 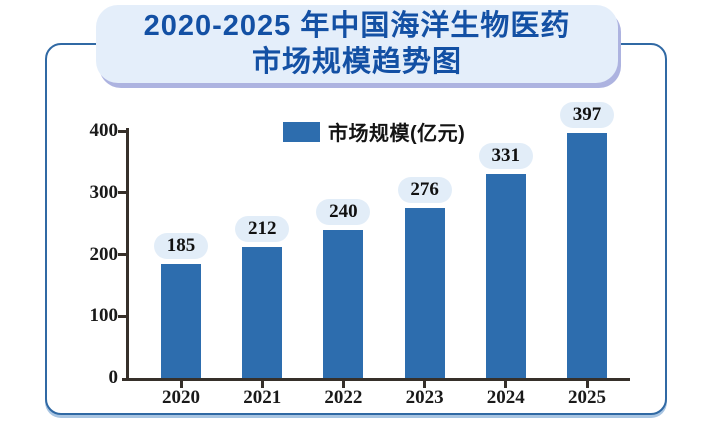 What do you see at coordinates (424, 189) in the screenshot?
I see `value-label: 276` at bounding box center [424, 189].